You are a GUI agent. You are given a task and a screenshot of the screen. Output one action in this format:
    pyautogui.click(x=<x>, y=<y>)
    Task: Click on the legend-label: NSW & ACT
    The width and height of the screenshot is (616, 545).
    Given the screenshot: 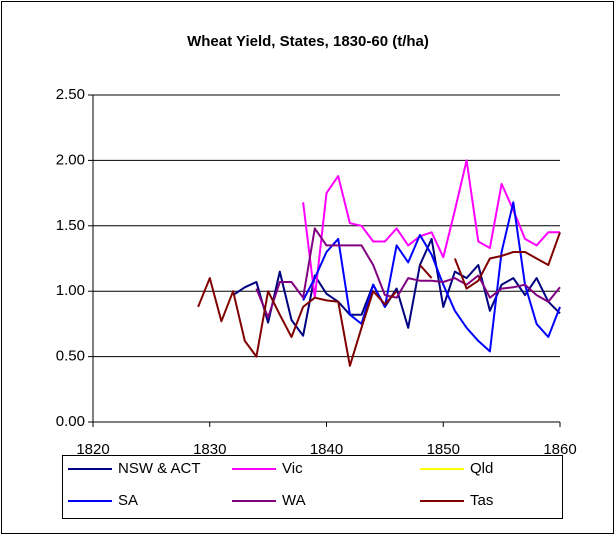 What is the action you would take?
    pyautogui.click(x=159, y=468)
    